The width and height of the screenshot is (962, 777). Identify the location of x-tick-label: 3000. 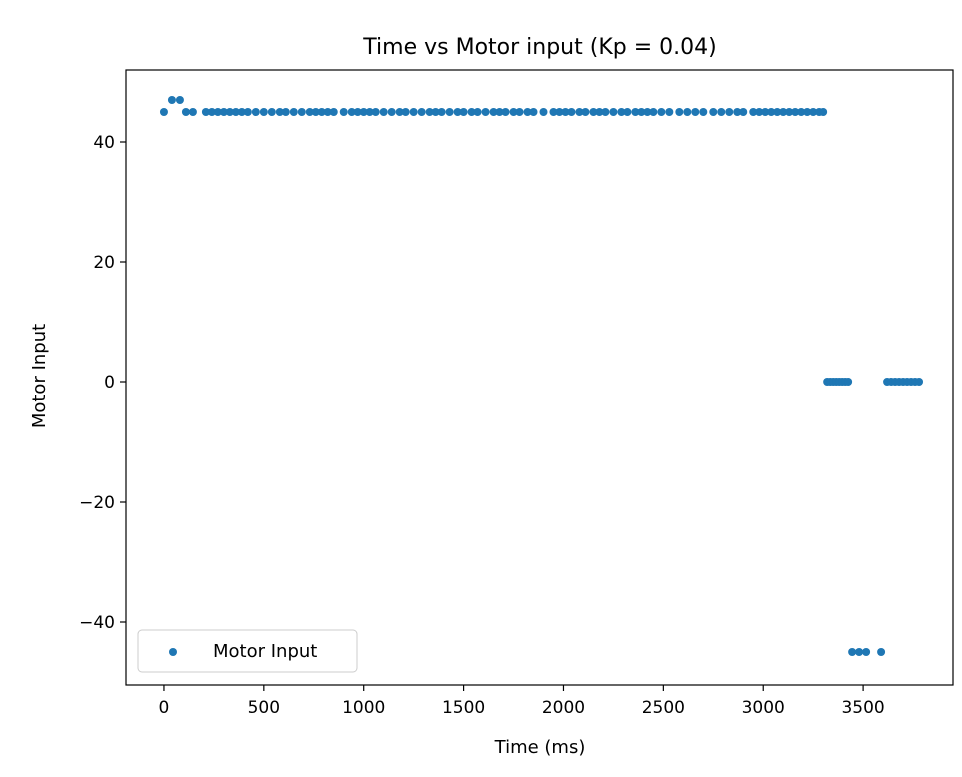
(763, 708).